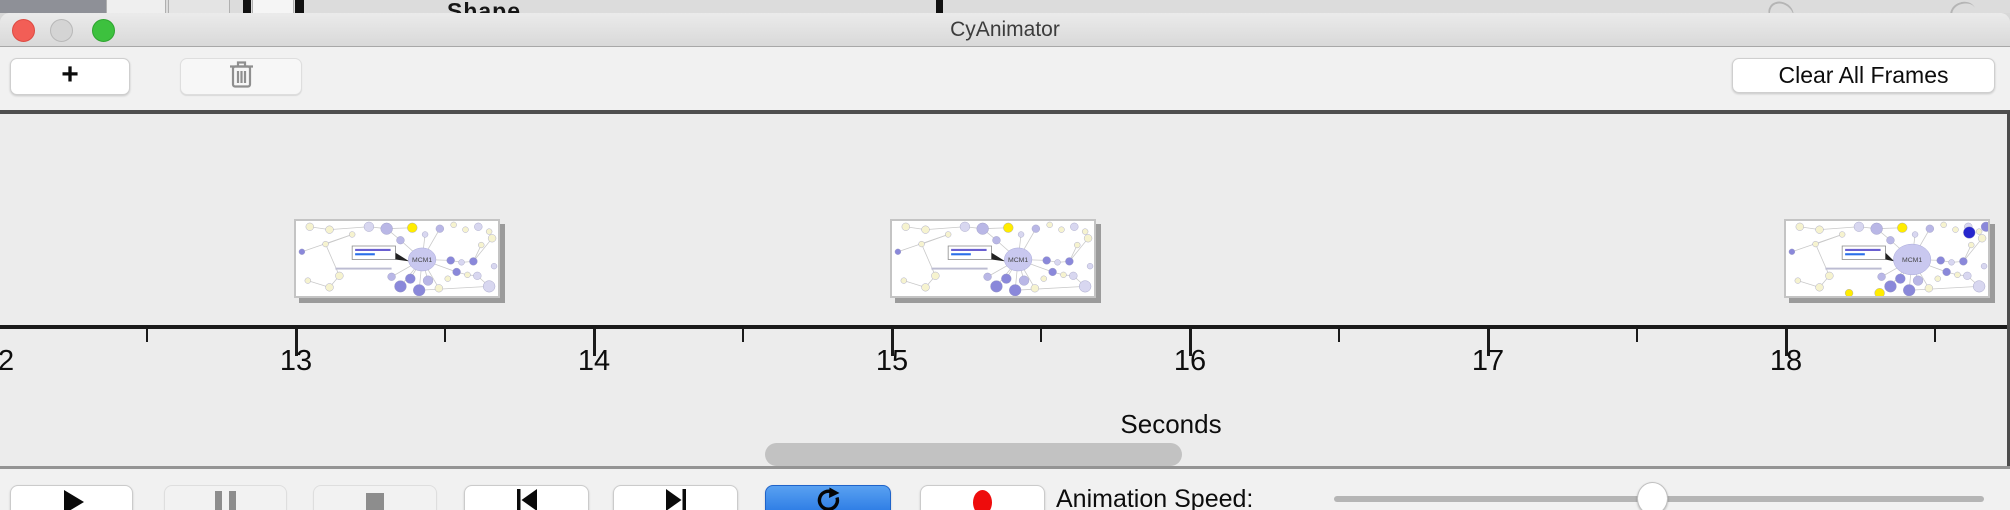  I want to click on skip-to-end-icon, so click(676, 499).